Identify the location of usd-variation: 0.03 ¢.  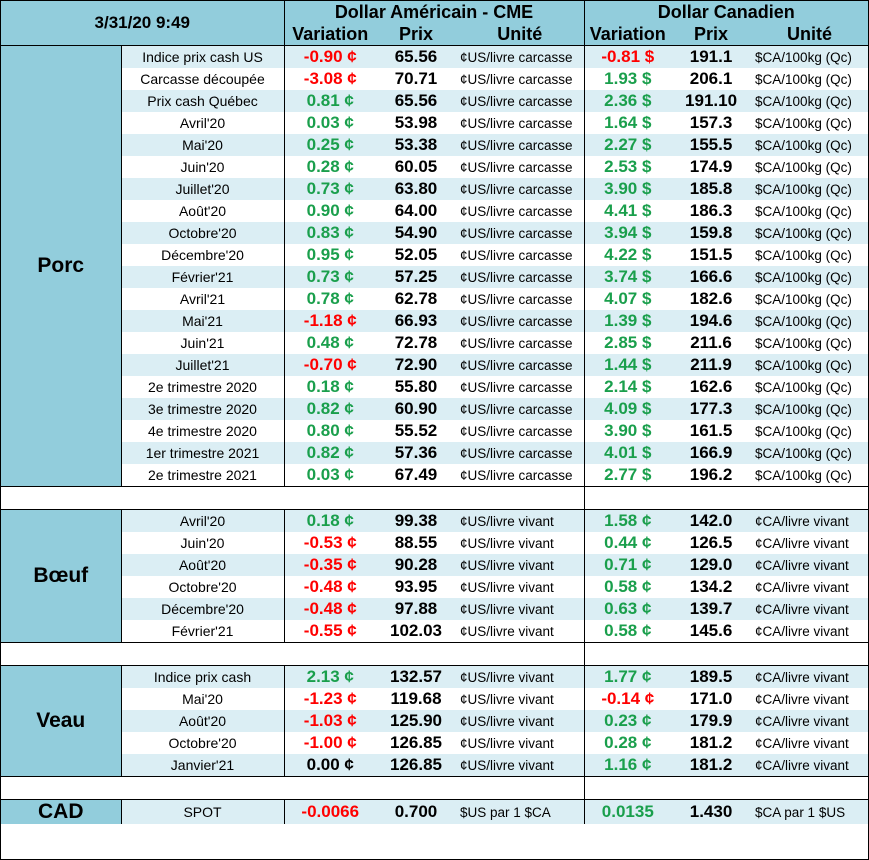
(329, 475).